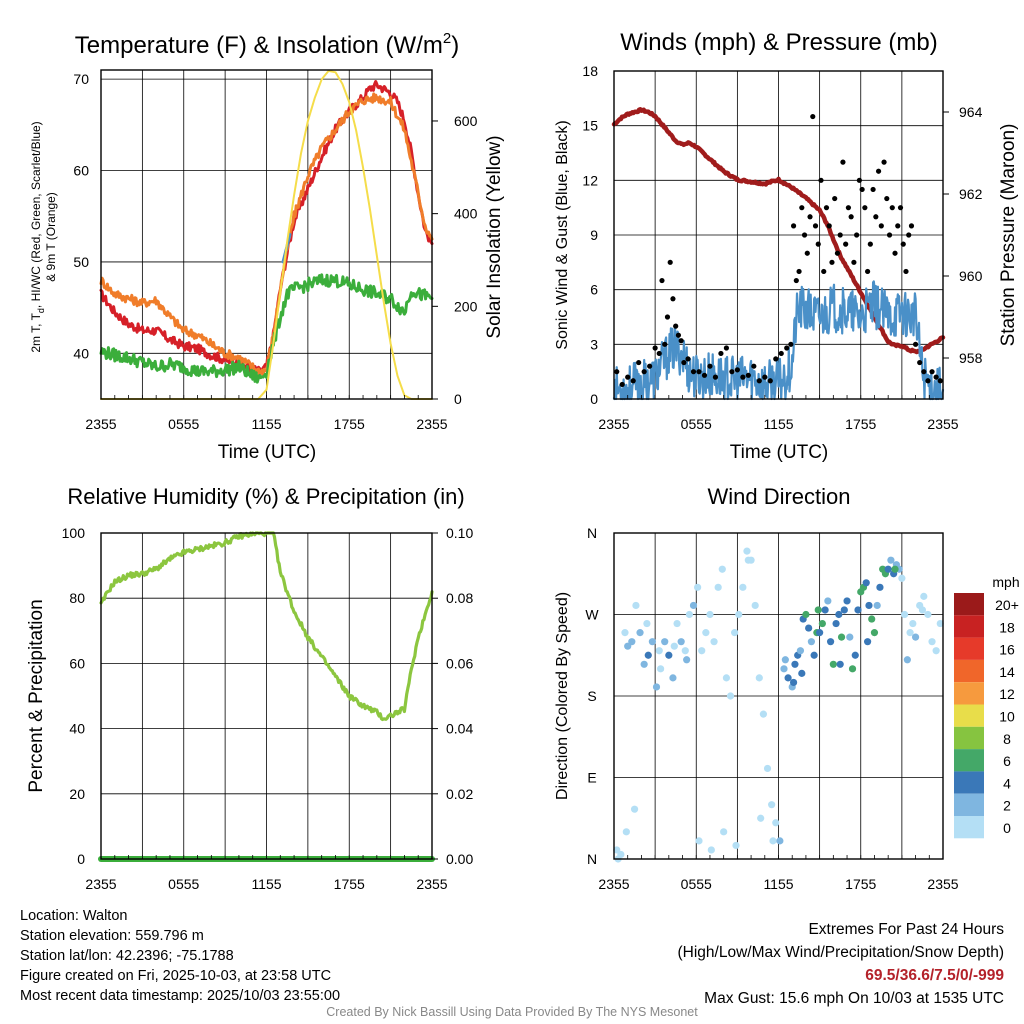 Image resolution: width=1024 pixels, height=1024 pixels. Describe the element at coordinates (459, 729) in the screenshot. I see `precip-y2-tick-label: 0.04` at that location.